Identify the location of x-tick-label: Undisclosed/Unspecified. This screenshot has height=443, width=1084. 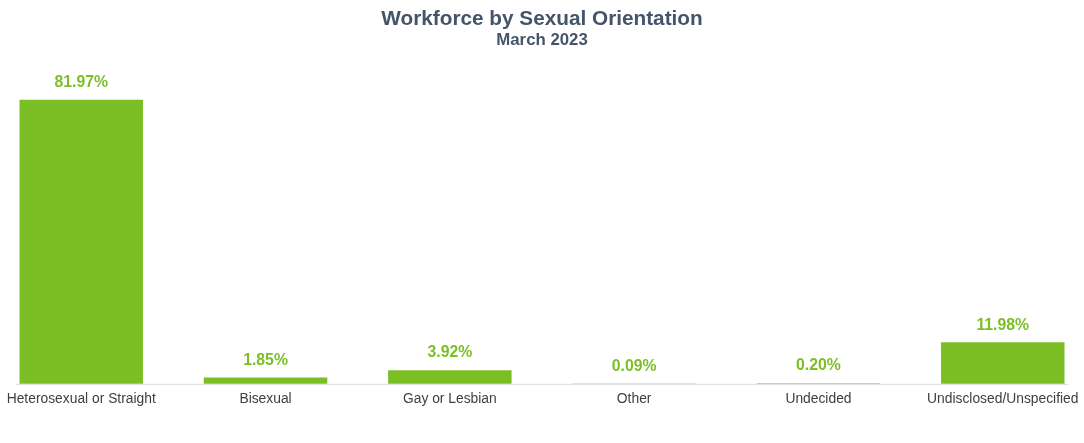
(1003, 398).